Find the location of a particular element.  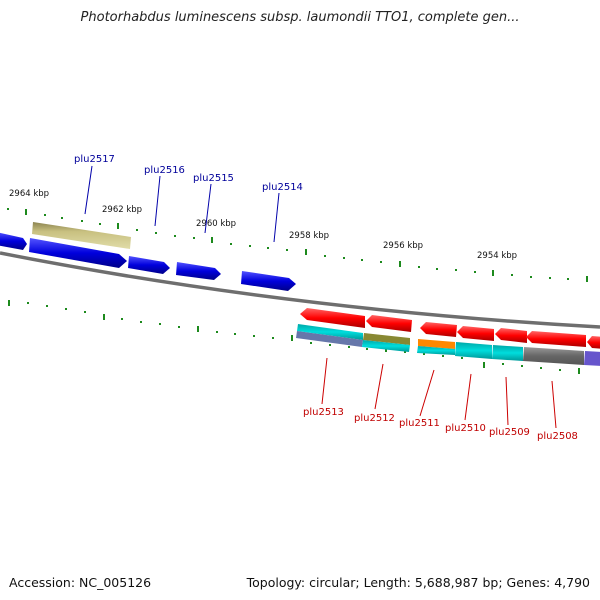

kbp-label: 2960 kbp is located at coordinates (216, 224).